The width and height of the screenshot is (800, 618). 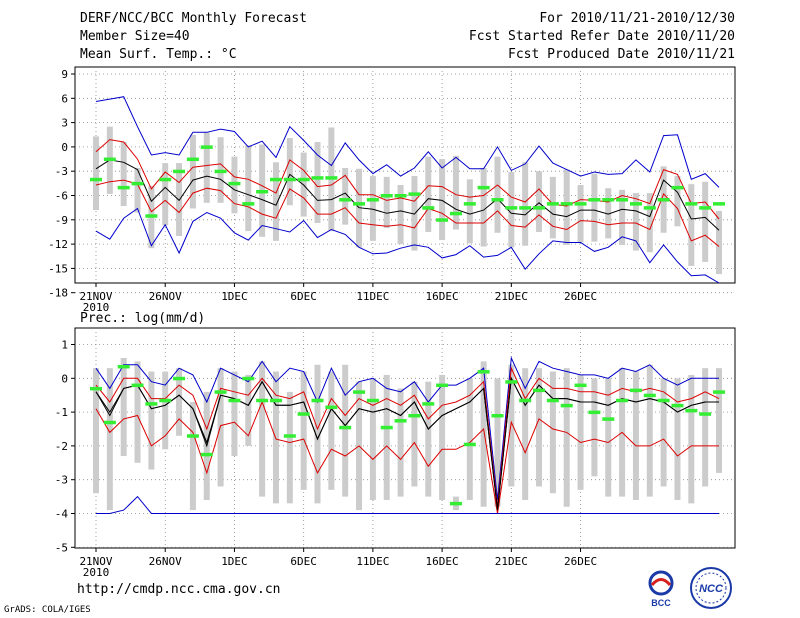 What do you see at coordinates (61, 412) in the screenshot?
I see `y-tick-label: -1` at bounding box center [61, 412].